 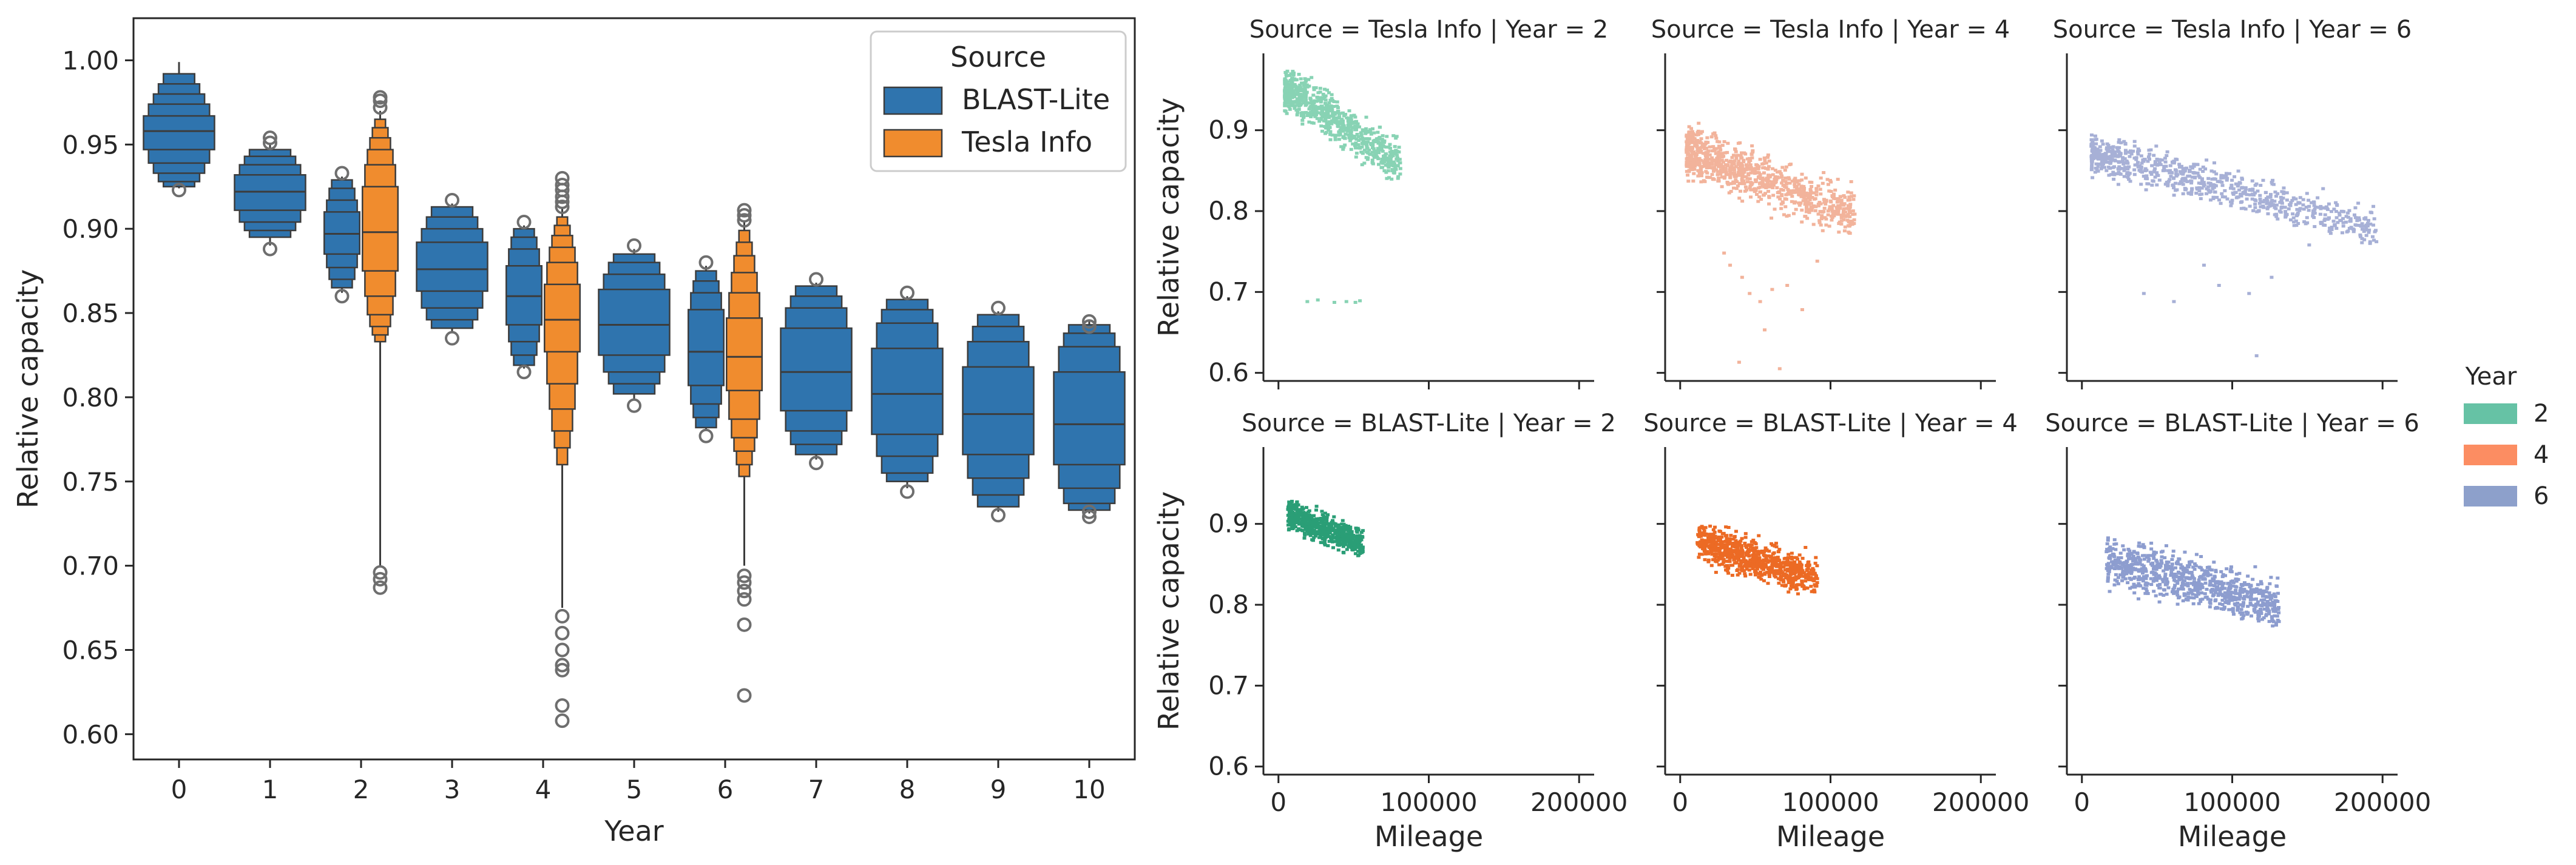 What do you see at coordinates (562, 184) in the screenshot?
I see `outlier-point` at bounding box center [562, 184].